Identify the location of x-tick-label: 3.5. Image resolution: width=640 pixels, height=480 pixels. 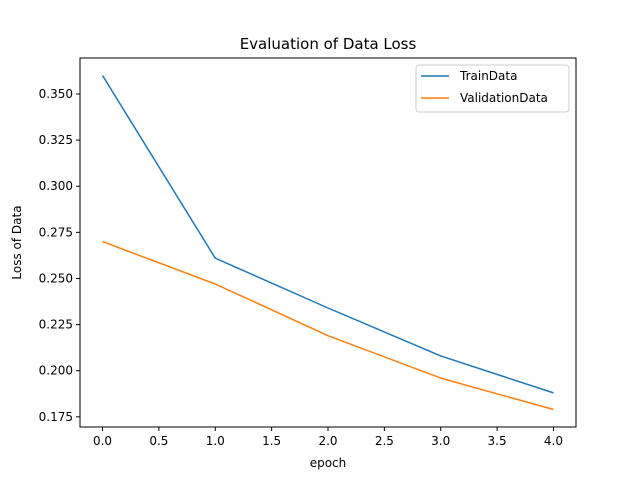
(497, 441).